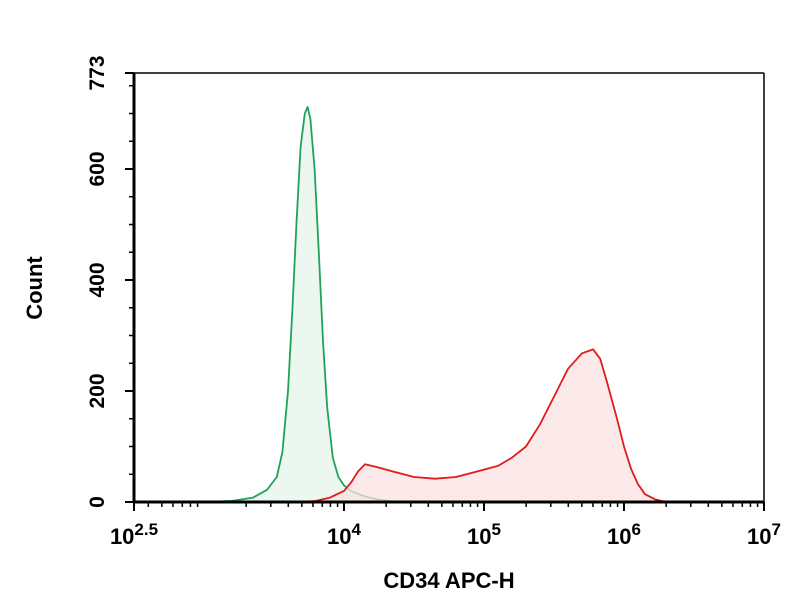 Image resolution: width=804 pixels, height=600 pixels. I want to click on x-tick-label-exponent: 5, so click(496, 529).